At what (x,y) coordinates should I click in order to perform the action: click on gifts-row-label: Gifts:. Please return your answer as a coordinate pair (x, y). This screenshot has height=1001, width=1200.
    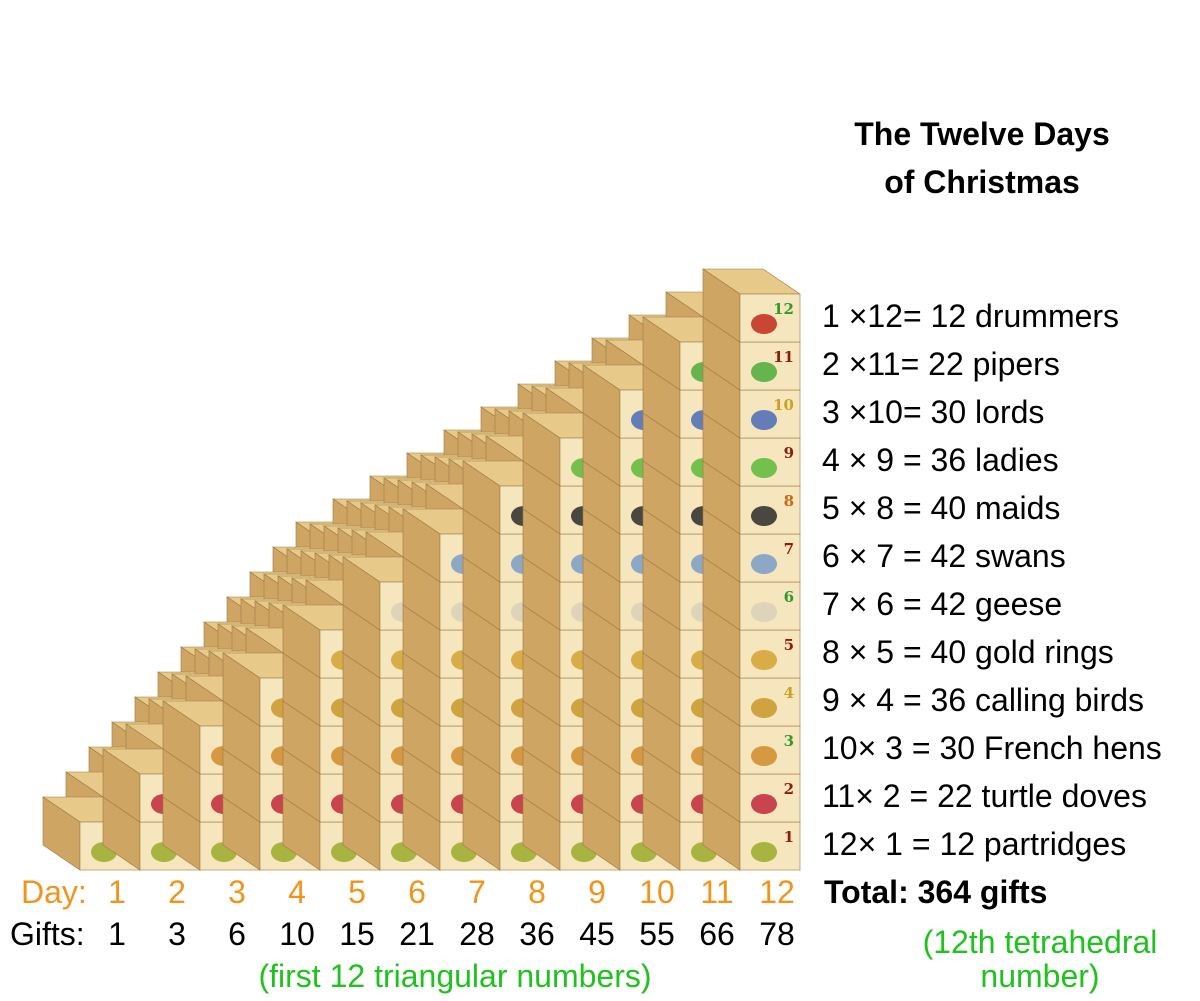
    Looking at the image, I should click on (47, 934).